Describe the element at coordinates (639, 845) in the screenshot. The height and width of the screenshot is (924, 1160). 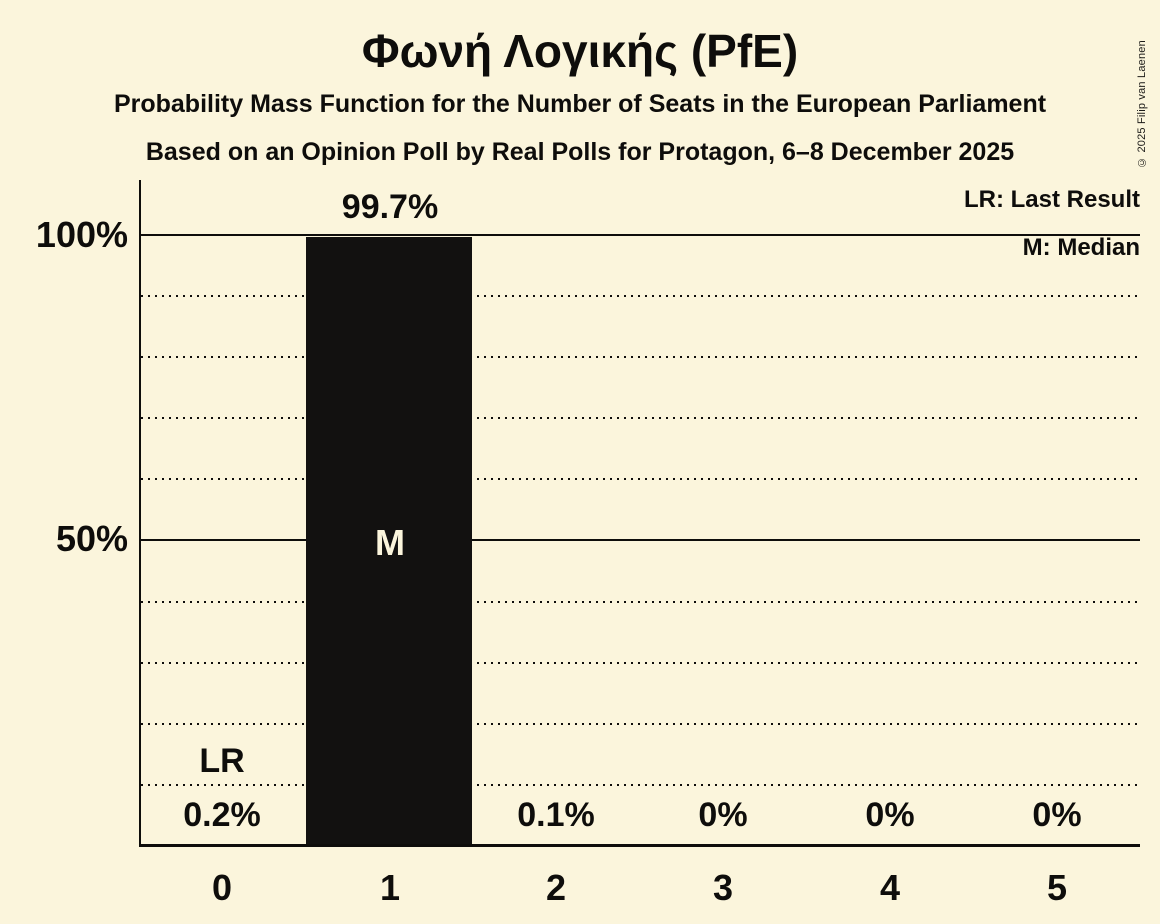
I see `x-axis-line` at that location.